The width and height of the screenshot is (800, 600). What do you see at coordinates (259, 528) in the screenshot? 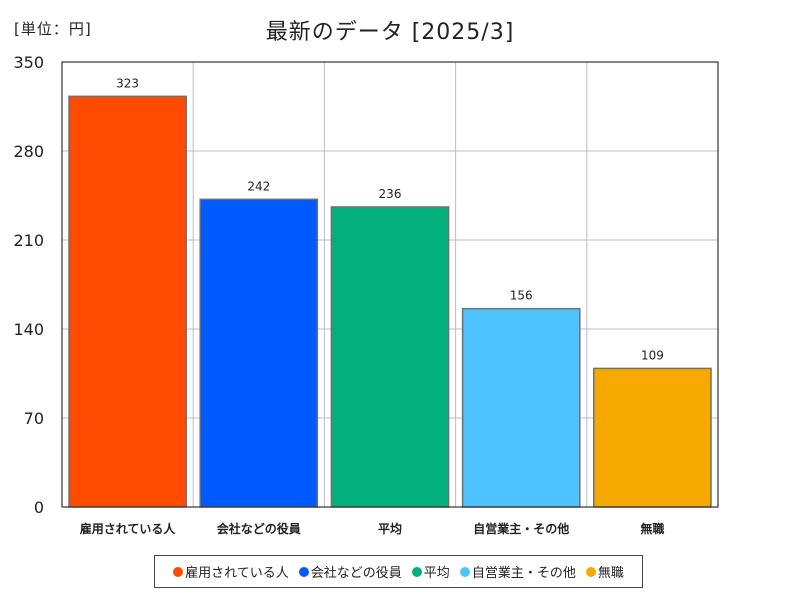
I see `x-category-label: 会社などの役員` at bounding box center [259, 528].